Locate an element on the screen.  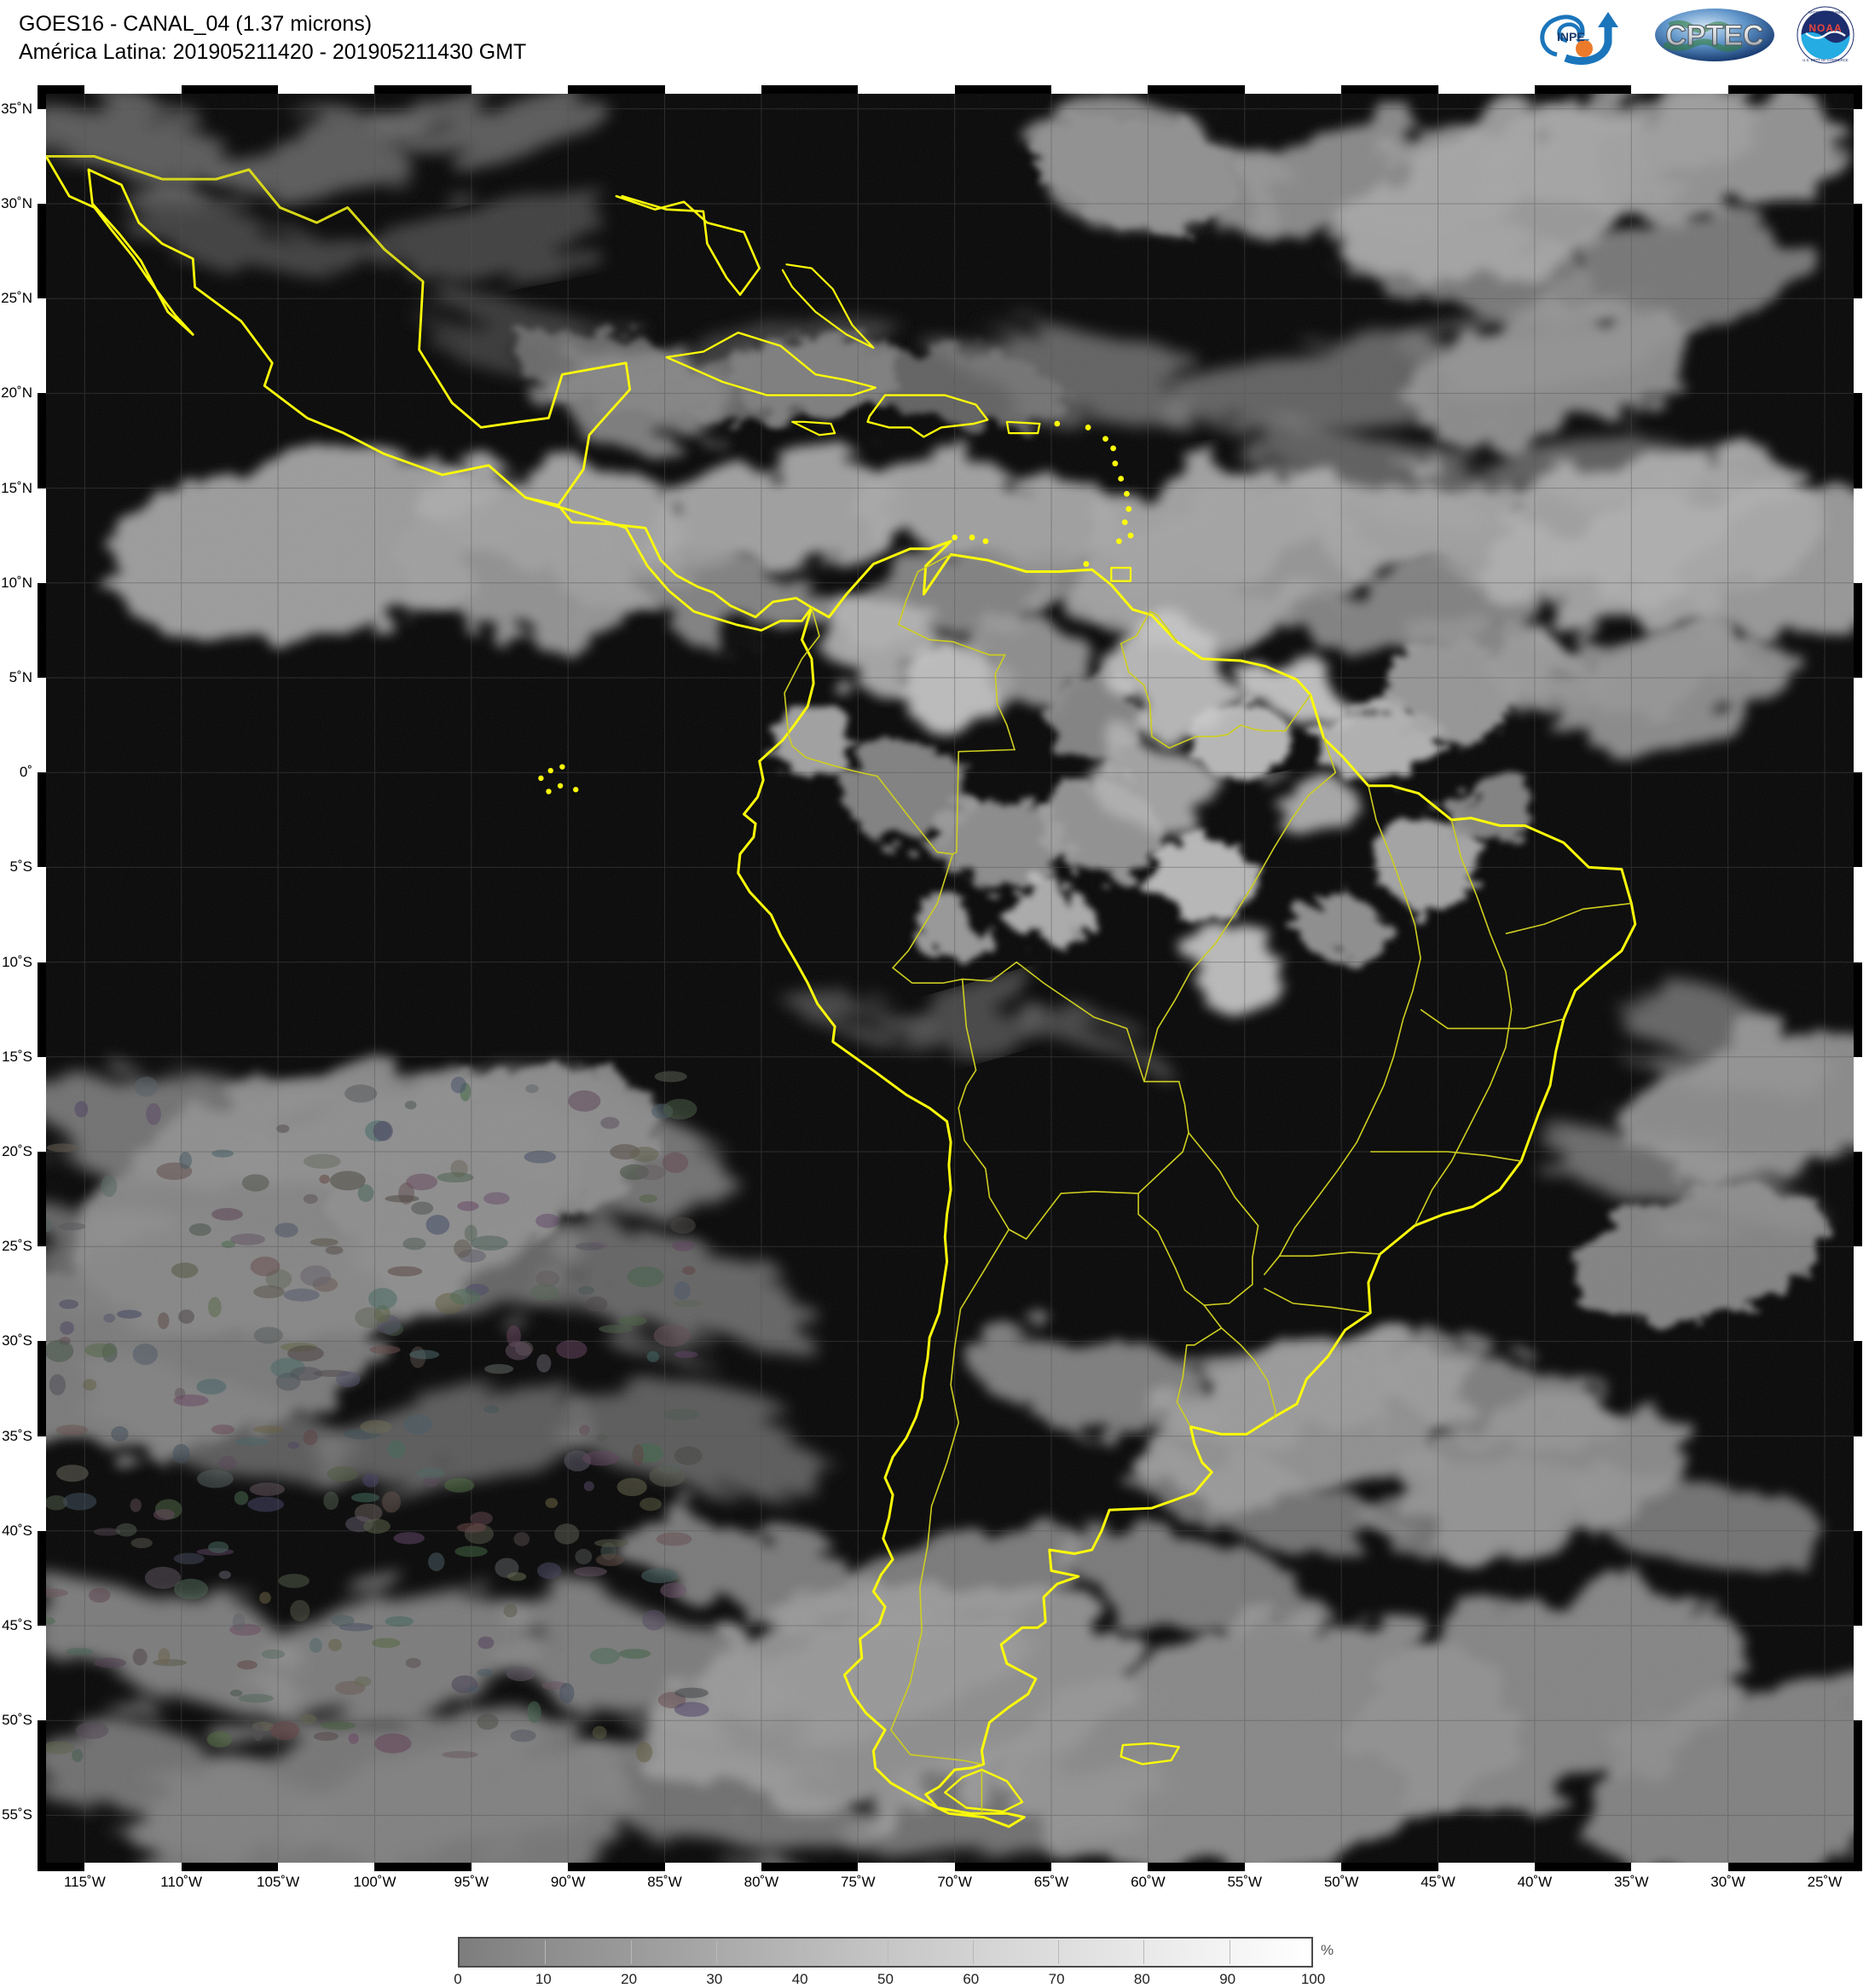
lon-tick-label: 105˚W is located at coordinates (278, 1882).